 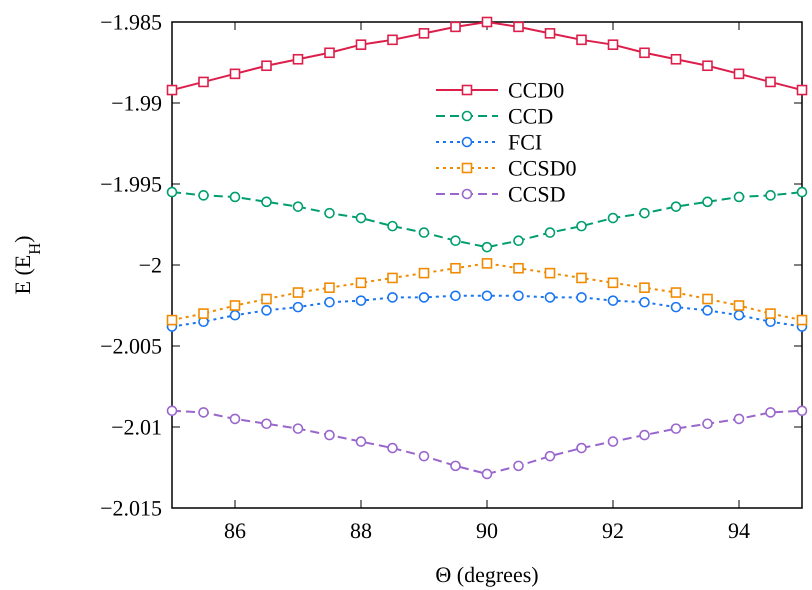 What do you see at coordinates (739, 530) in the screenshot?
I see `x-tick-label: 94` at bounding box center [739, 530].